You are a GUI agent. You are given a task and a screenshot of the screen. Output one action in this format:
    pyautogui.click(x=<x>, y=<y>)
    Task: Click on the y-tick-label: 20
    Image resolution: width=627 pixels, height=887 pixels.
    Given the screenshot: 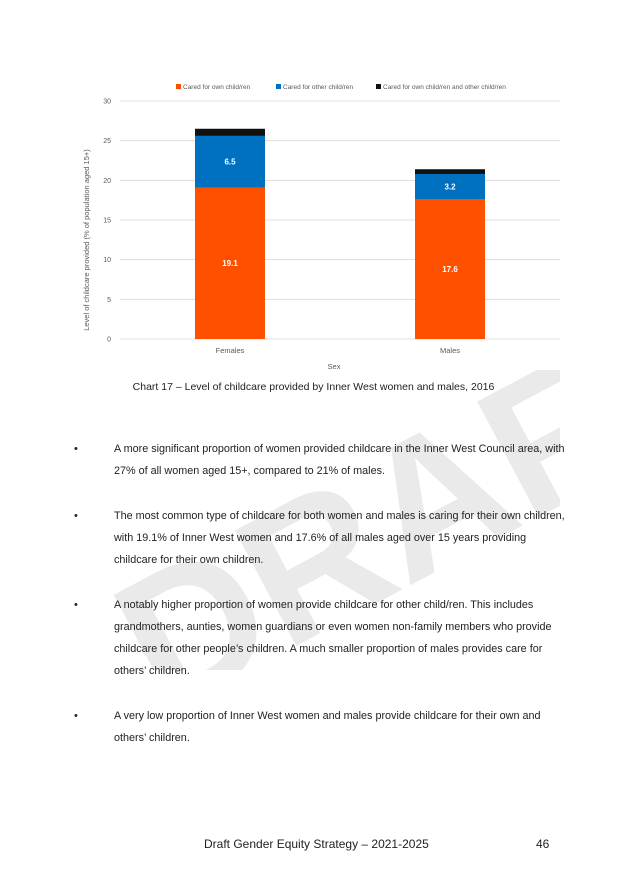 What is the action you would take?
    pyautogui.click(x=107, y=181)
    